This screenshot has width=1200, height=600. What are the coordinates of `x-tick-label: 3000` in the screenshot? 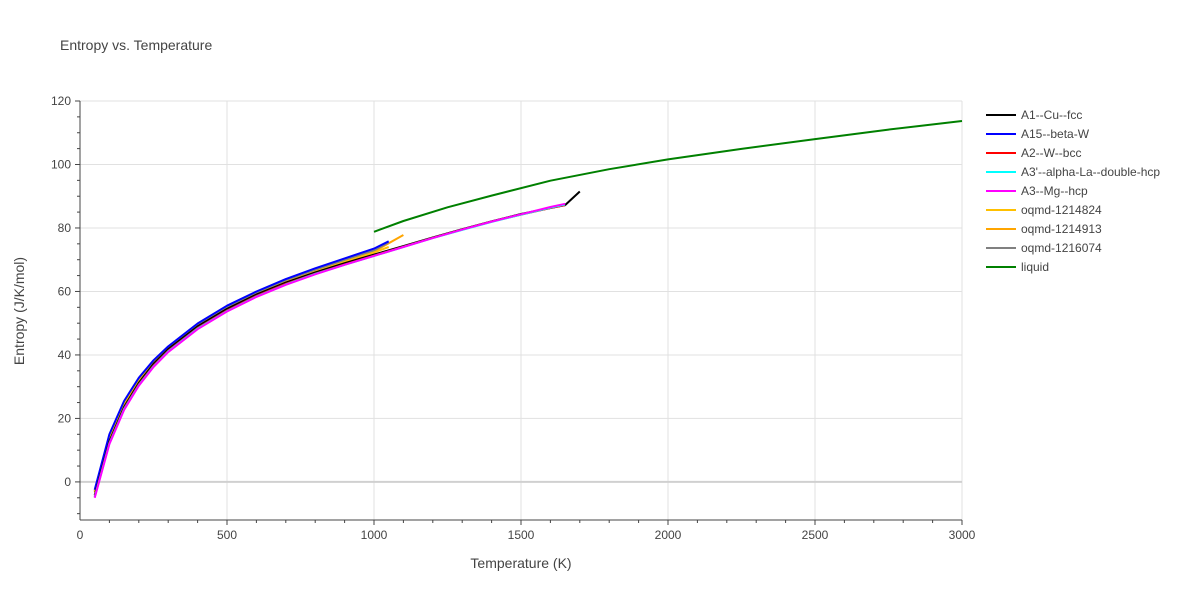 It's located at (962, 535).